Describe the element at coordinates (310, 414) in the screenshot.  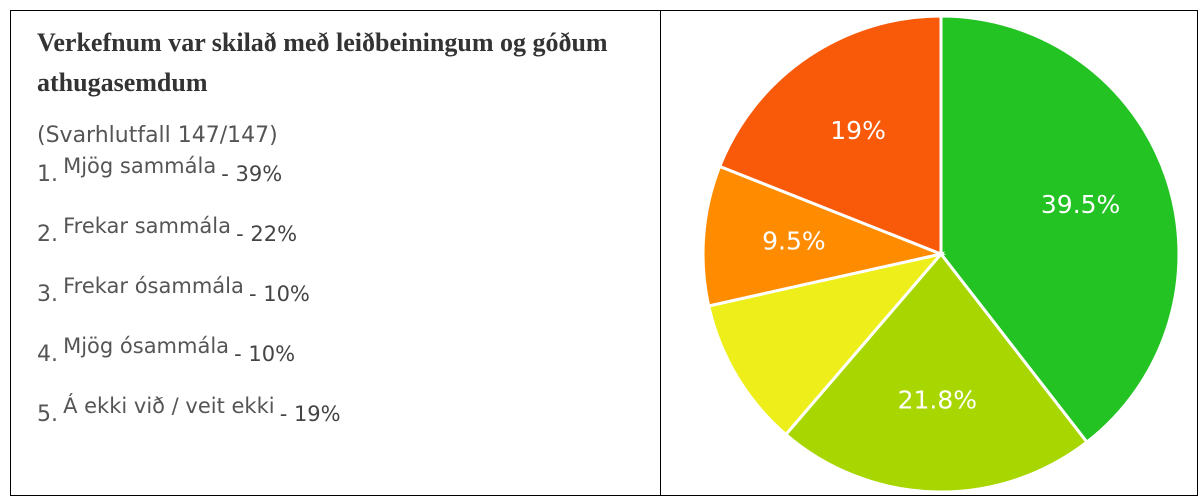
I see `answer-percent: - 19%` at that location.